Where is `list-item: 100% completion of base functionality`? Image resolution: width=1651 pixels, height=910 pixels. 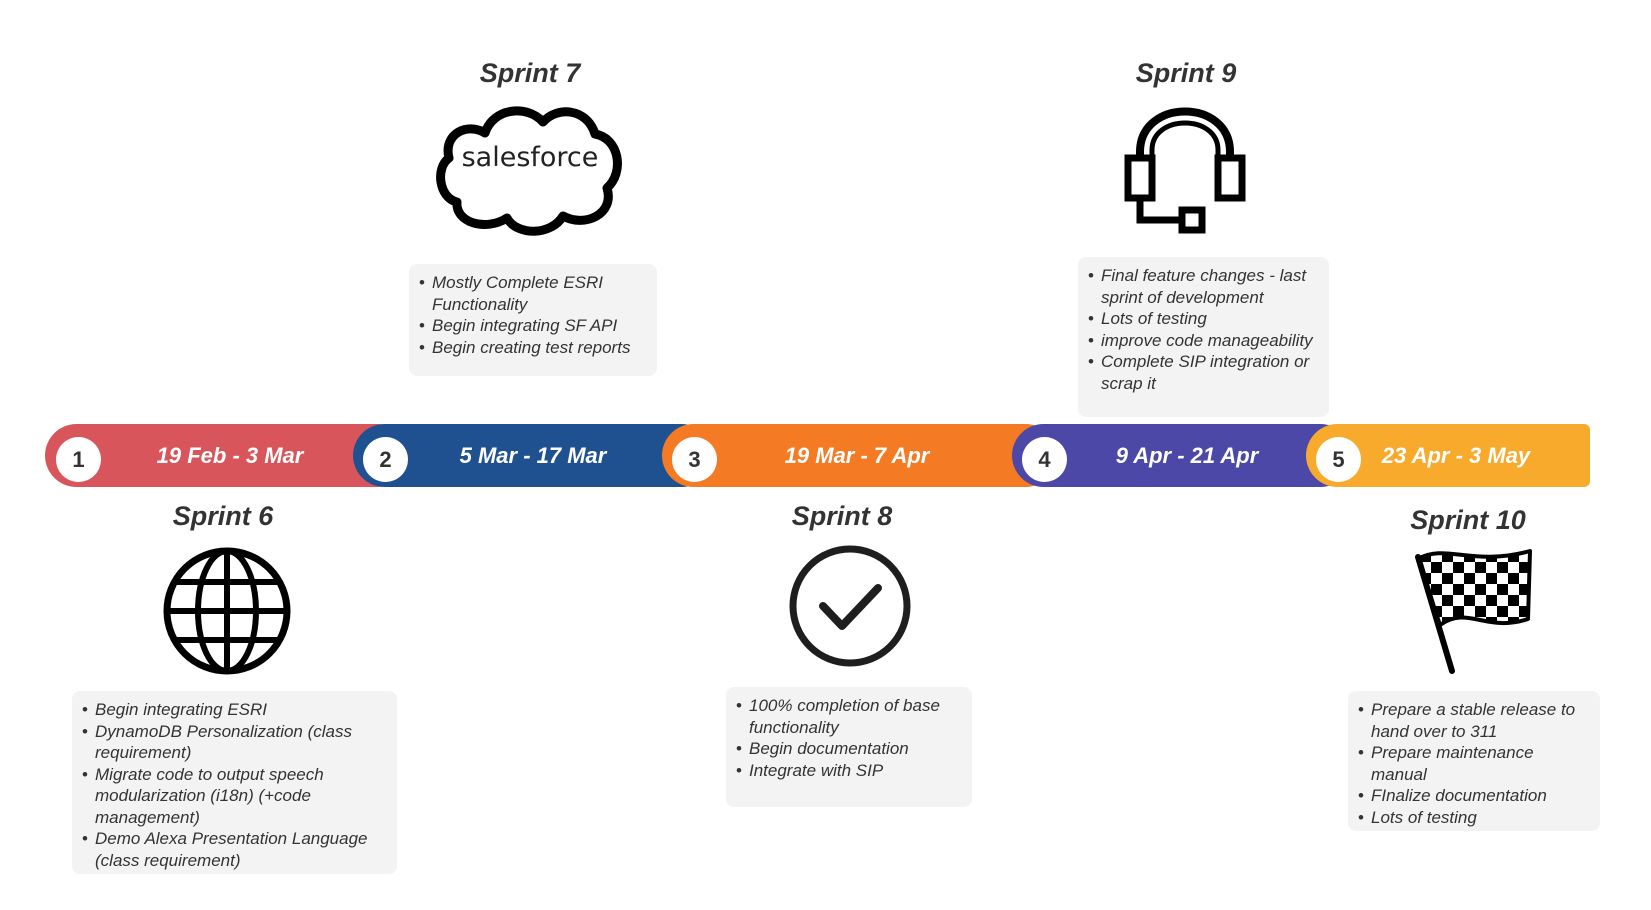 list-item: 100% completion of base functionality is located at coordinates (849, 716).